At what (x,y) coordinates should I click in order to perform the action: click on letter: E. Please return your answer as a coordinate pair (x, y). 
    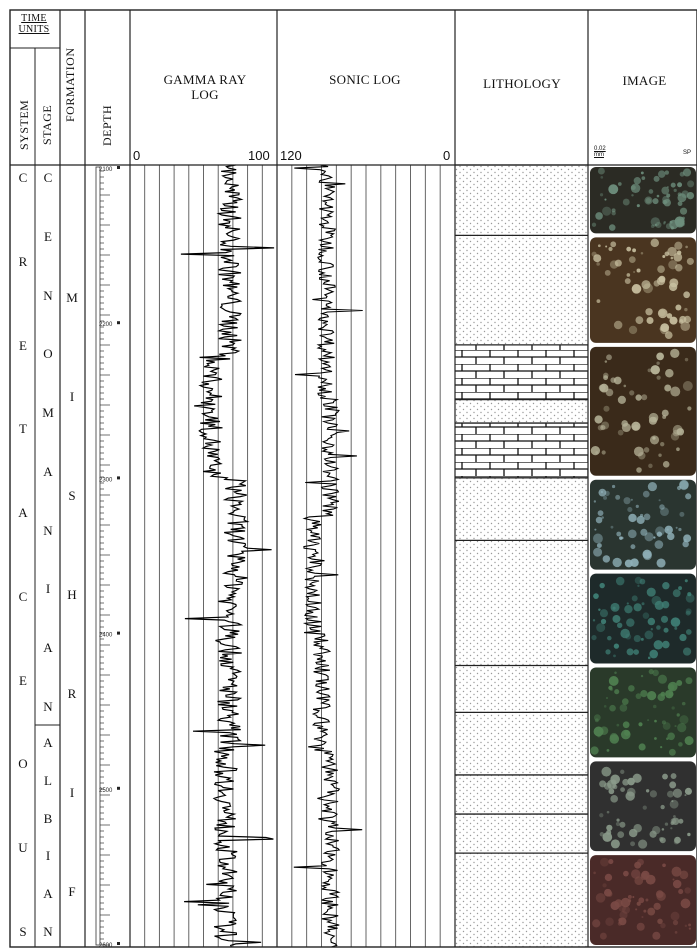
    Looking at the image, I should click on (48, 236).